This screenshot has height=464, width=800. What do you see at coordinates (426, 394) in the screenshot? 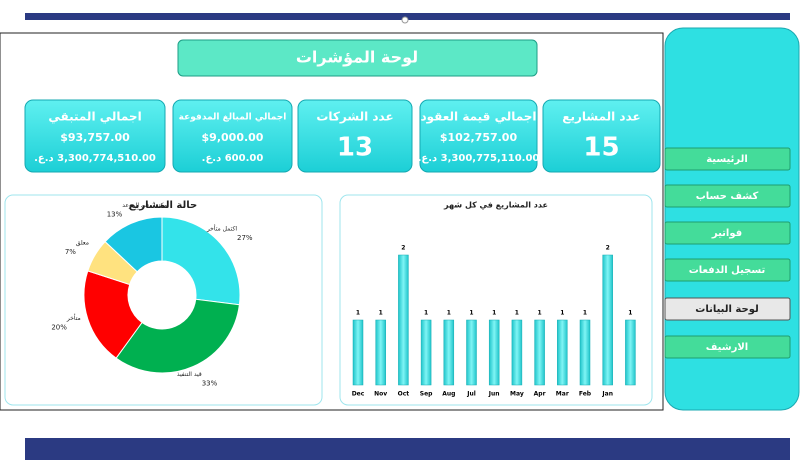
I see `x-tick-label: Sep` at bounding box center [426, 394].